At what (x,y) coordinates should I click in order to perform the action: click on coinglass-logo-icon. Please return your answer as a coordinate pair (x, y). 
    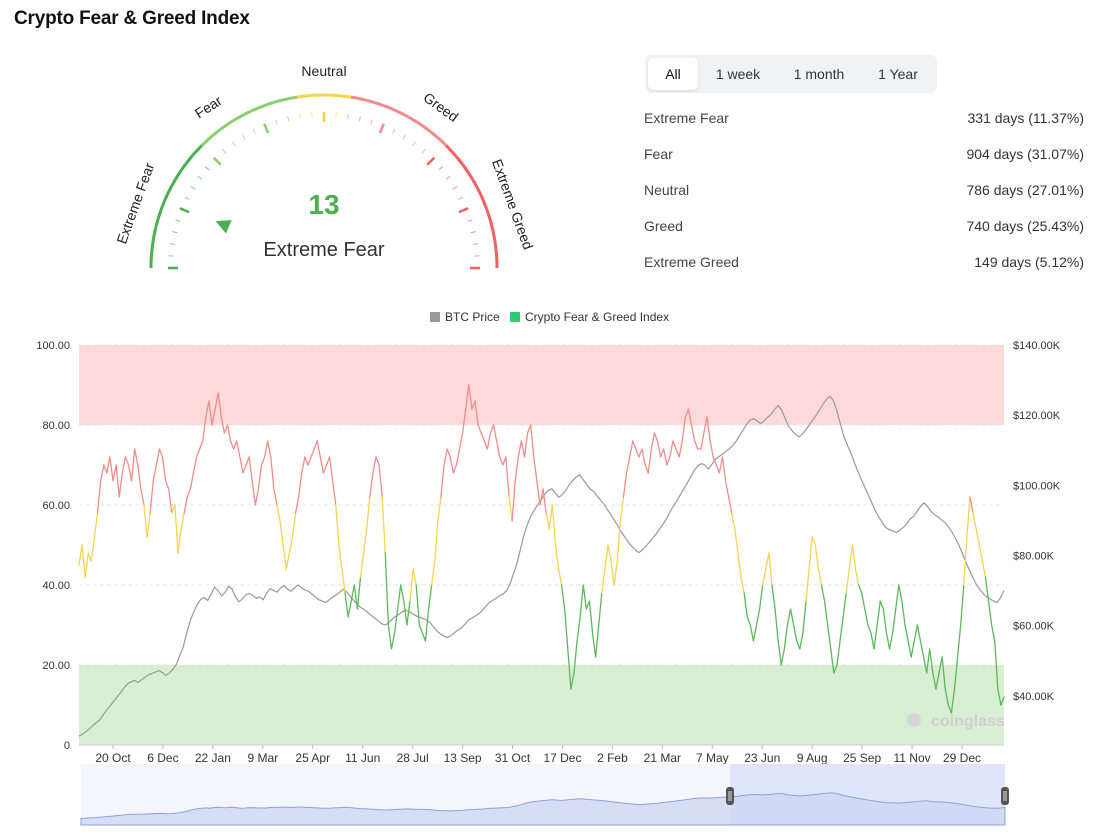
    Looking at the image, I should click on (914, 720).